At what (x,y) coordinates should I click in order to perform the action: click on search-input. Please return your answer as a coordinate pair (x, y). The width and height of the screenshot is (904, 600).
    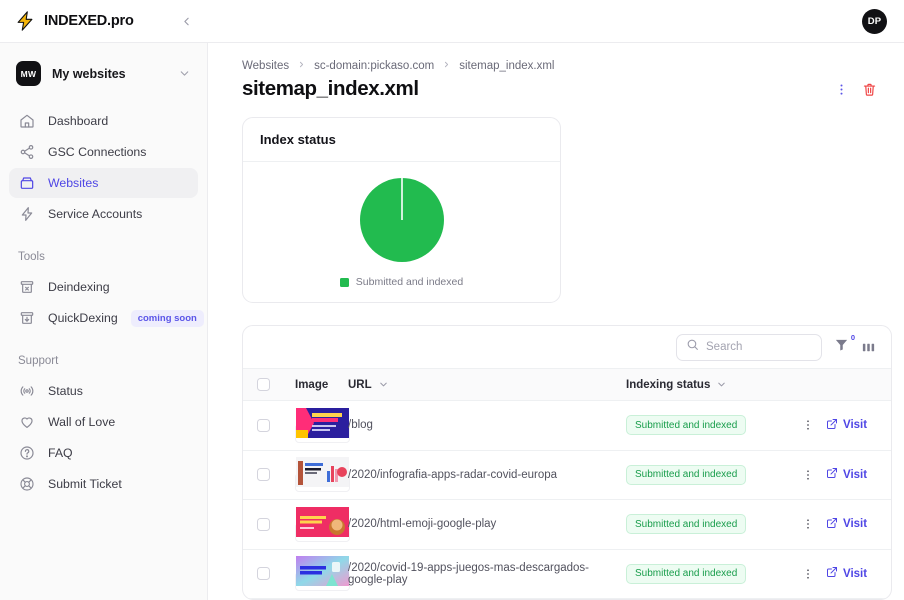
    Looking at the image, I should click on (759, 347).